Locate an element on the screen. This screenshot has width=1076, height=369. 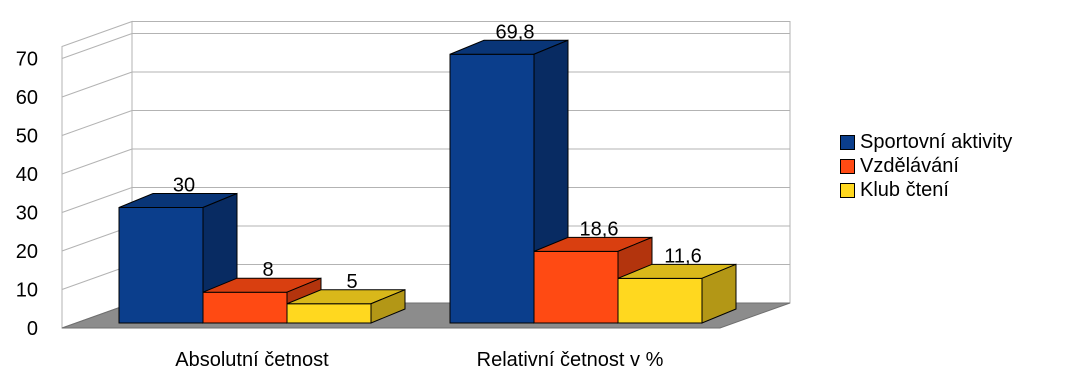
y-axis-tick-labels: 0 10 20 30 40 50 60 70 is located at coordinates (27, 195).